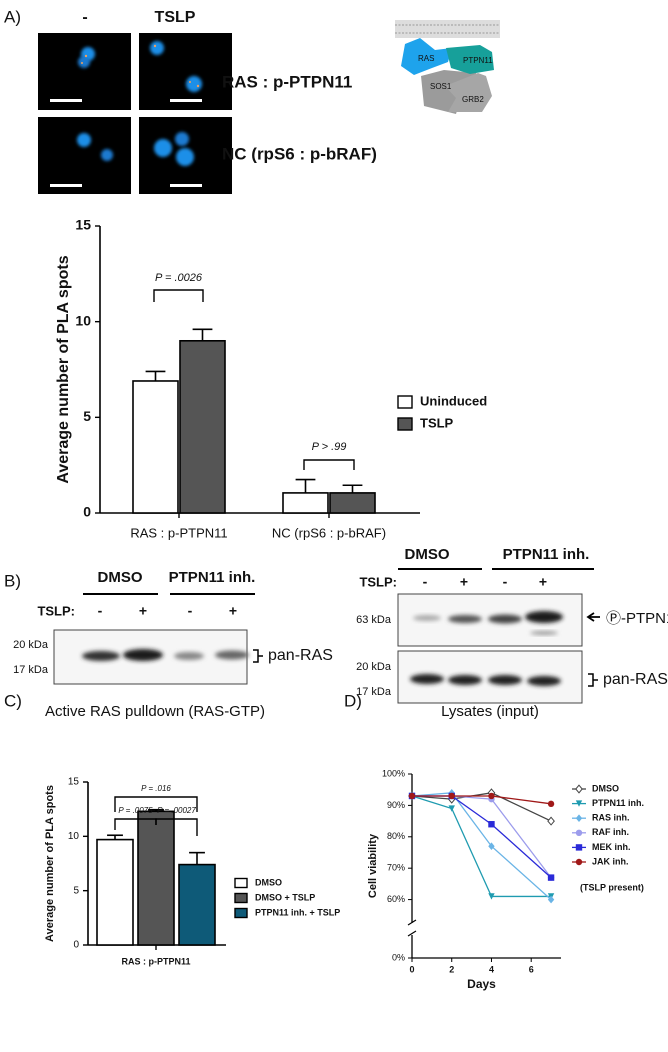  What do you see at coordinates (531, 969) in the screenshot?
I see `x-tick-label: 6` at bounding box center [531, 969].